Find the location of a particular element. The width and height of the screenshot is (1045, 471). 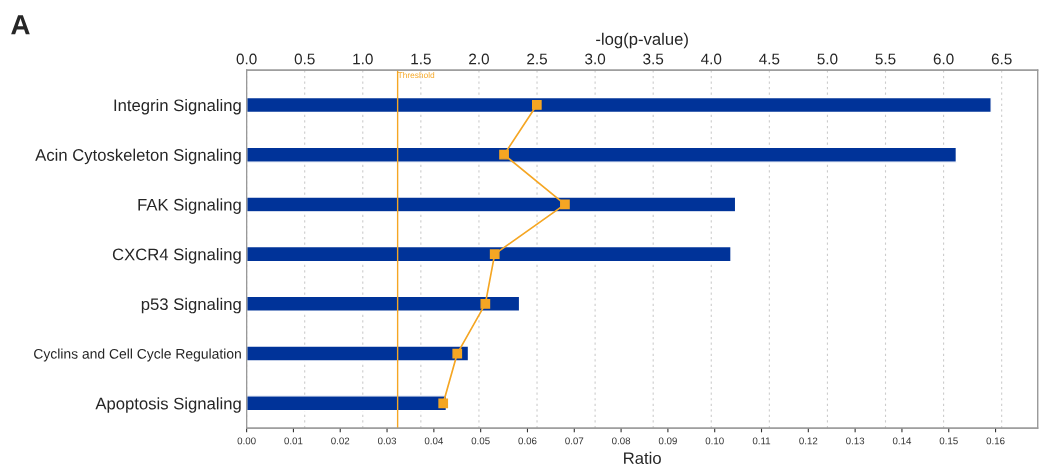

x2-tick-label: 1.5 is located at coordinates (421, 59).